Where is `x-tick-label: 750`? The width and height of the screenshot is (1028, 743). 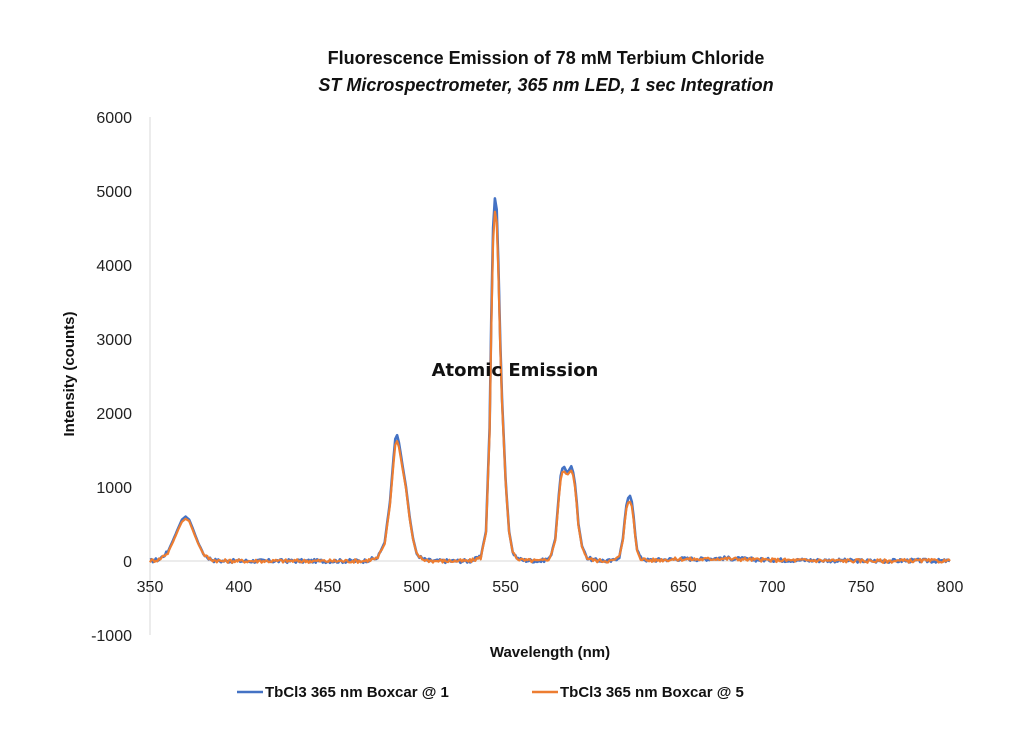 x-tick-label: 750 is located at coordinates (861, 587).